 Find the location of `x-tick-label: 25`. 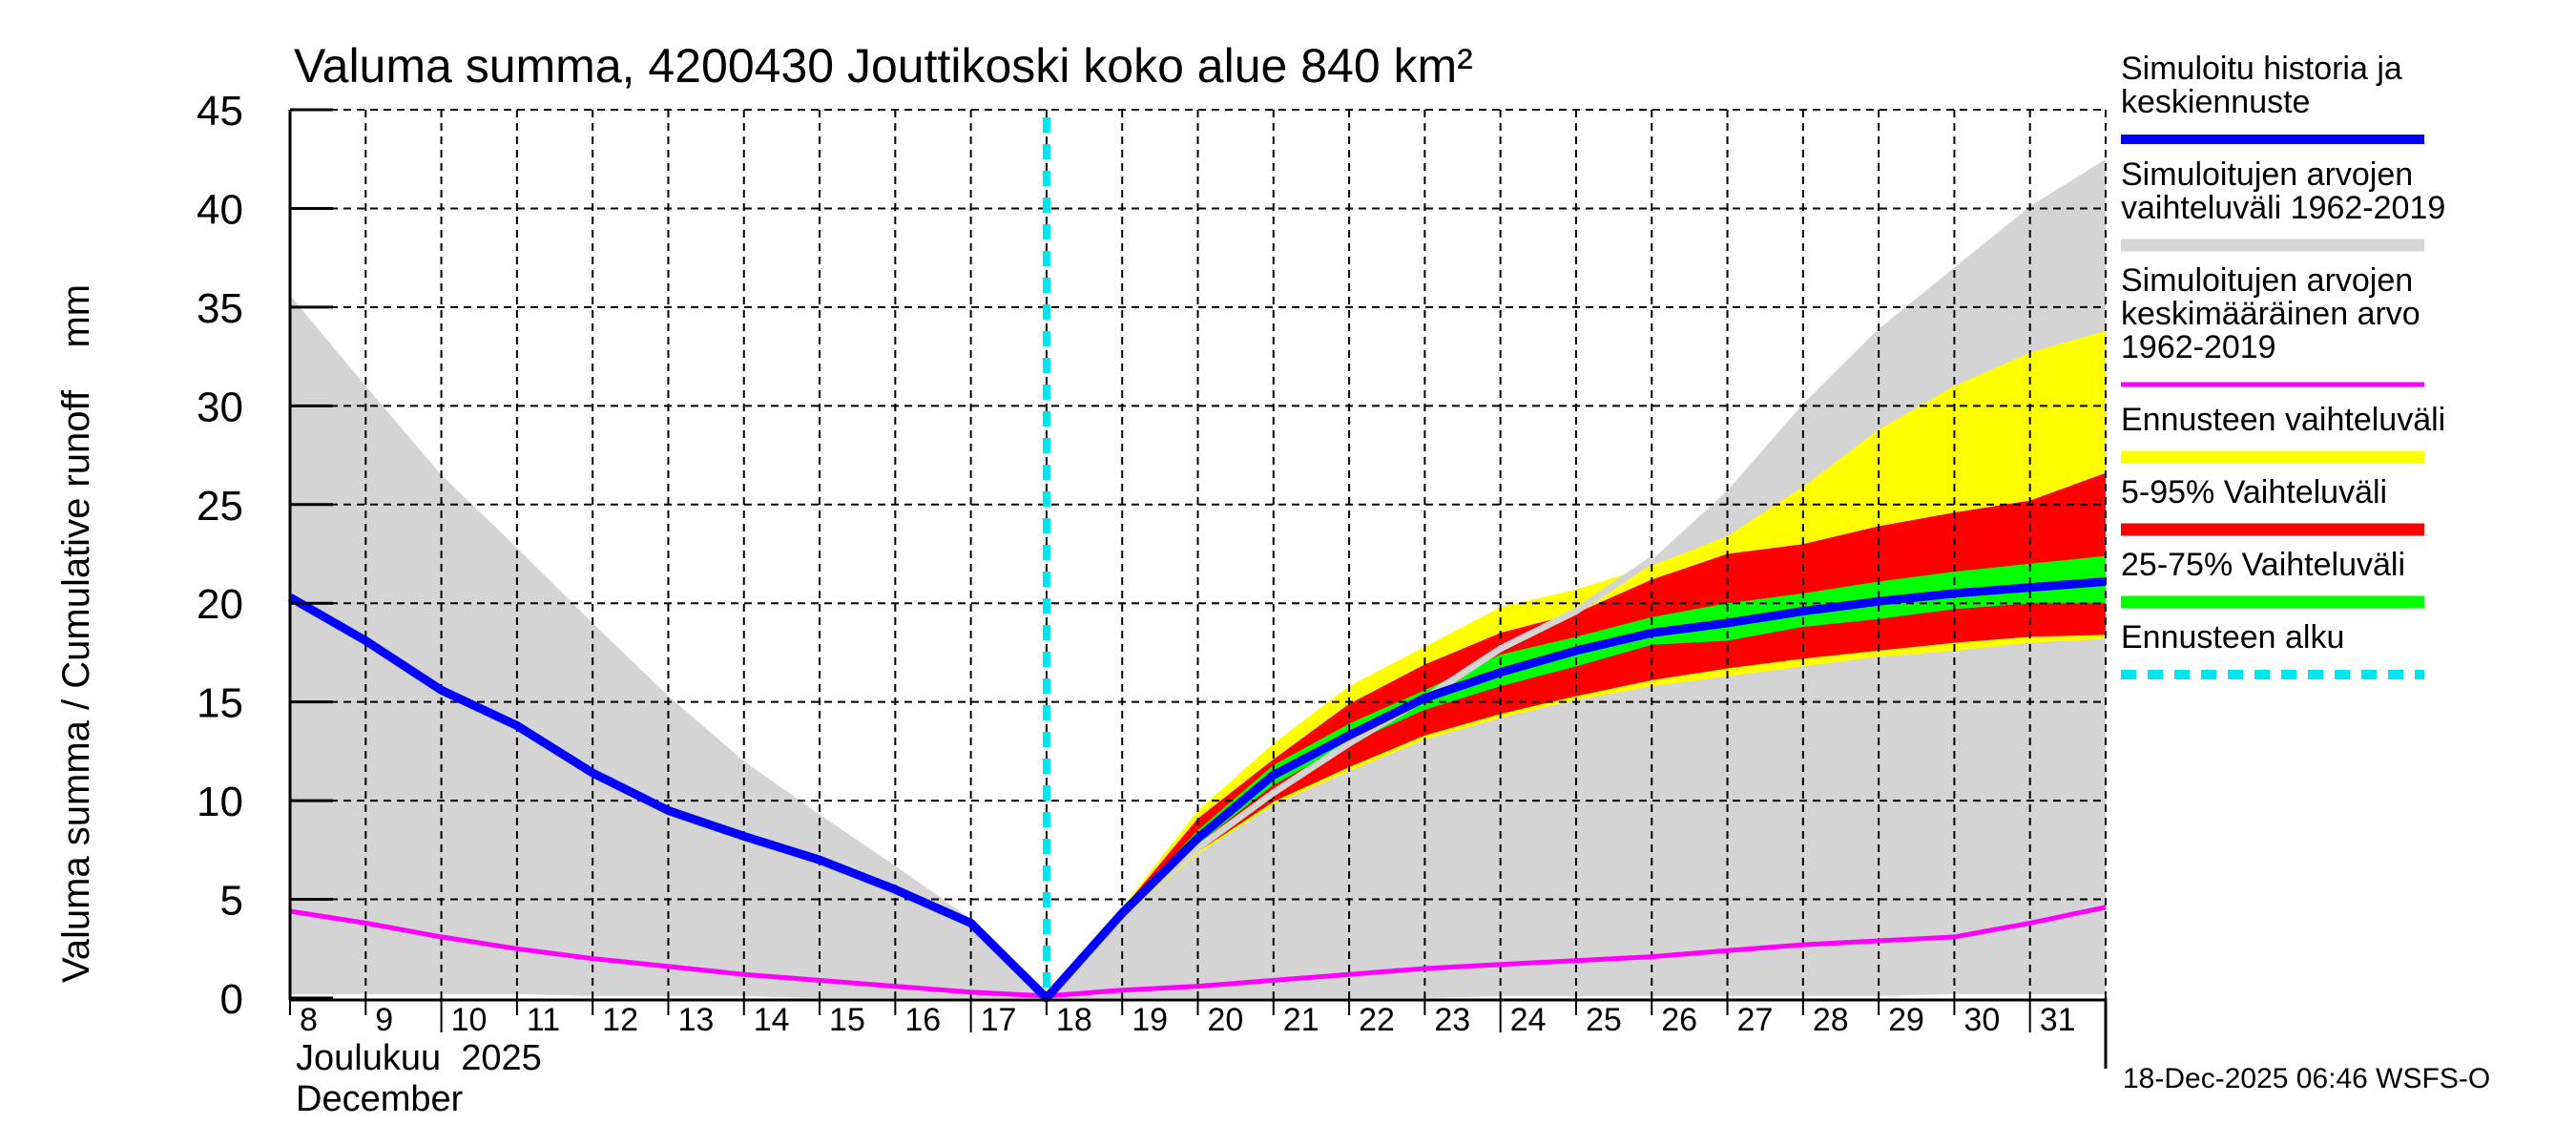

x-tick-label: 25 is located at coordinates (1604, 1020).